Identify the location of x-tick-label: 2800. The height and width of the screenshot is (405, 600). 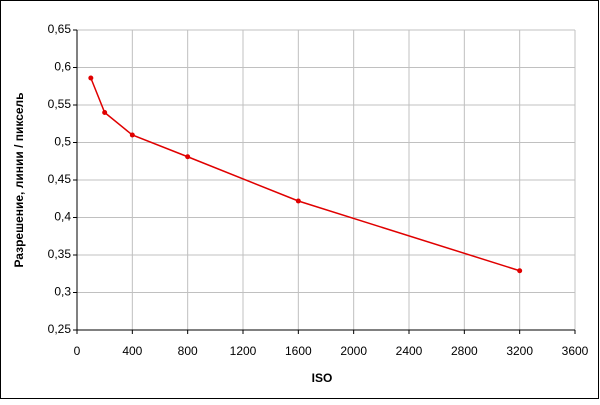
(464, 351).